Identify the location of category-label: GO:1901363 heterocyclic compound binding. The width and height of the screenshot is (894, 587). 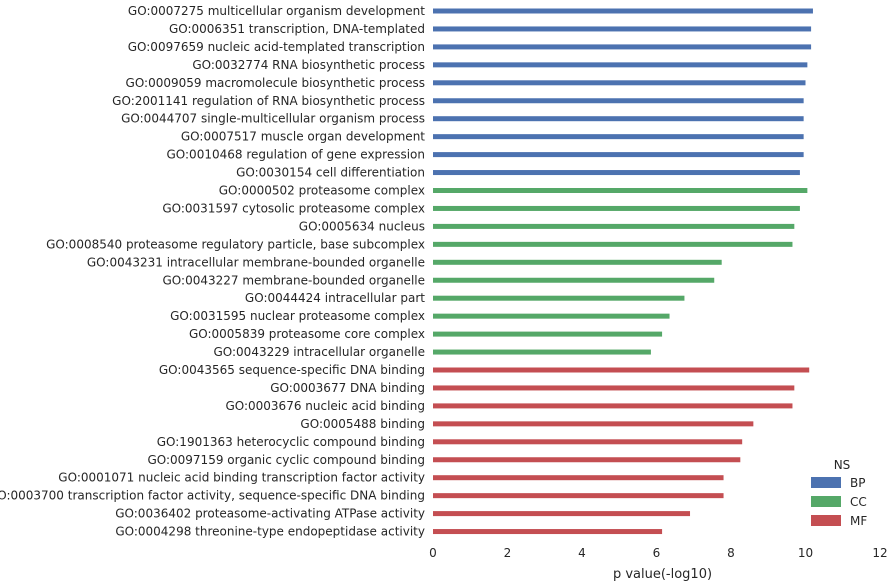
(291, 442).